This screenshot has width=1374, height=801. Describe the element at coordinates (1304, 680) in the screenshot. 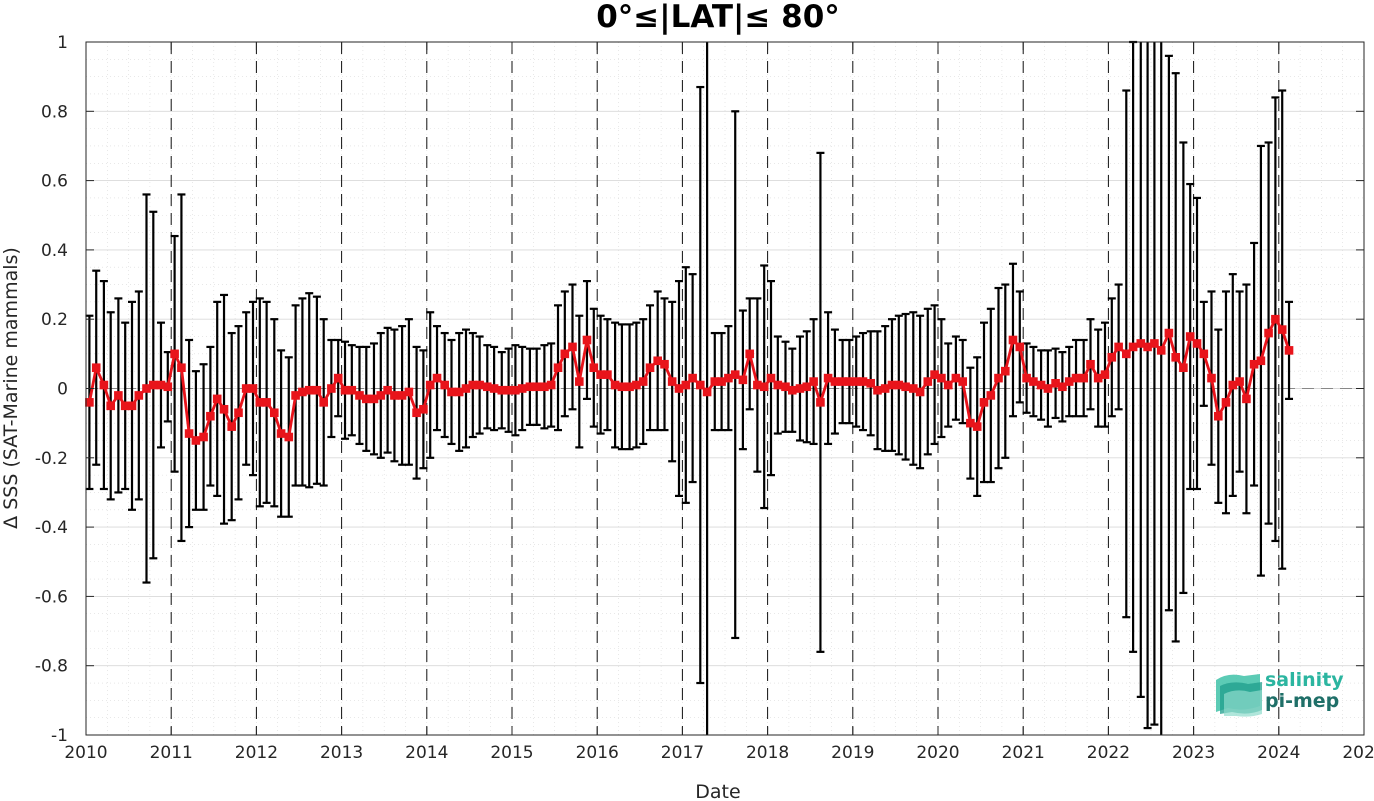

I see `logo-line1: salinity` at that location.